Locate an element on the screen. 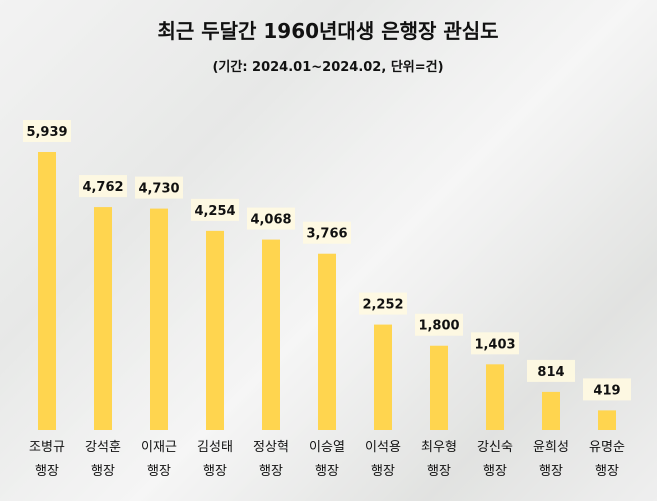 Image resolution: width=657 pixels, height=501 pixels. x-tick-label: 강석훈 행장 is located at coordinates (103, 459).